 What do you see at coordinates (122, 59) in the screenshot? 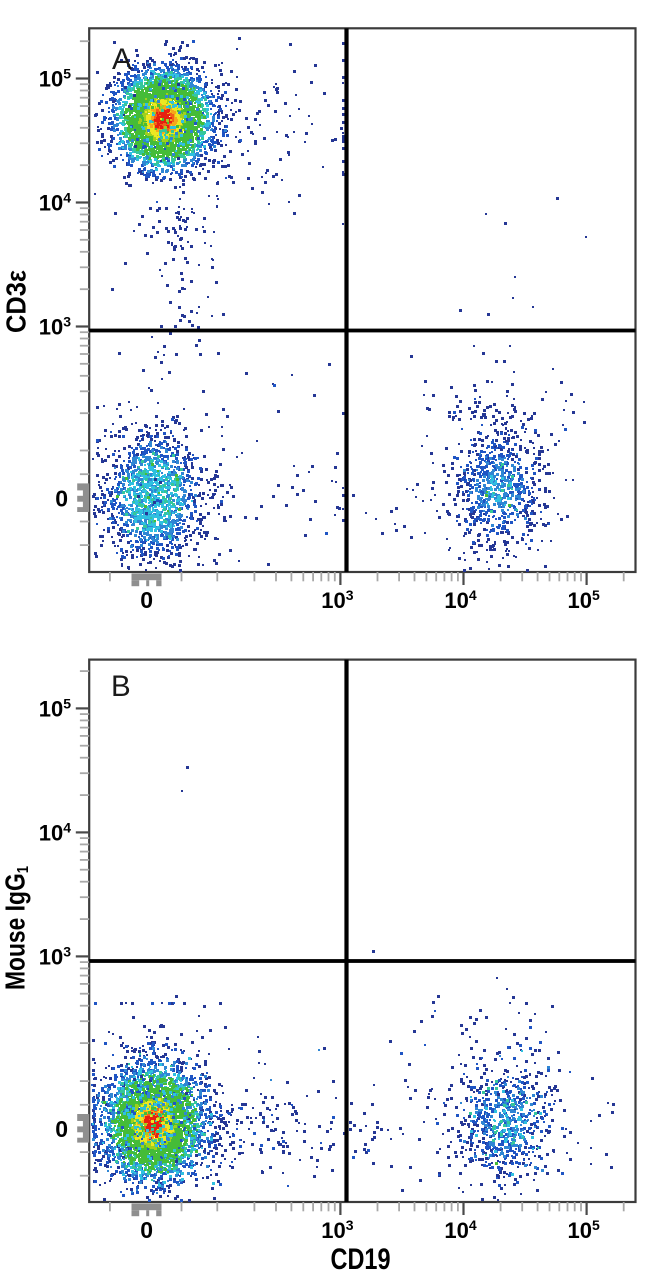
I see `svg-text: A` at bounding box center [122, 59].